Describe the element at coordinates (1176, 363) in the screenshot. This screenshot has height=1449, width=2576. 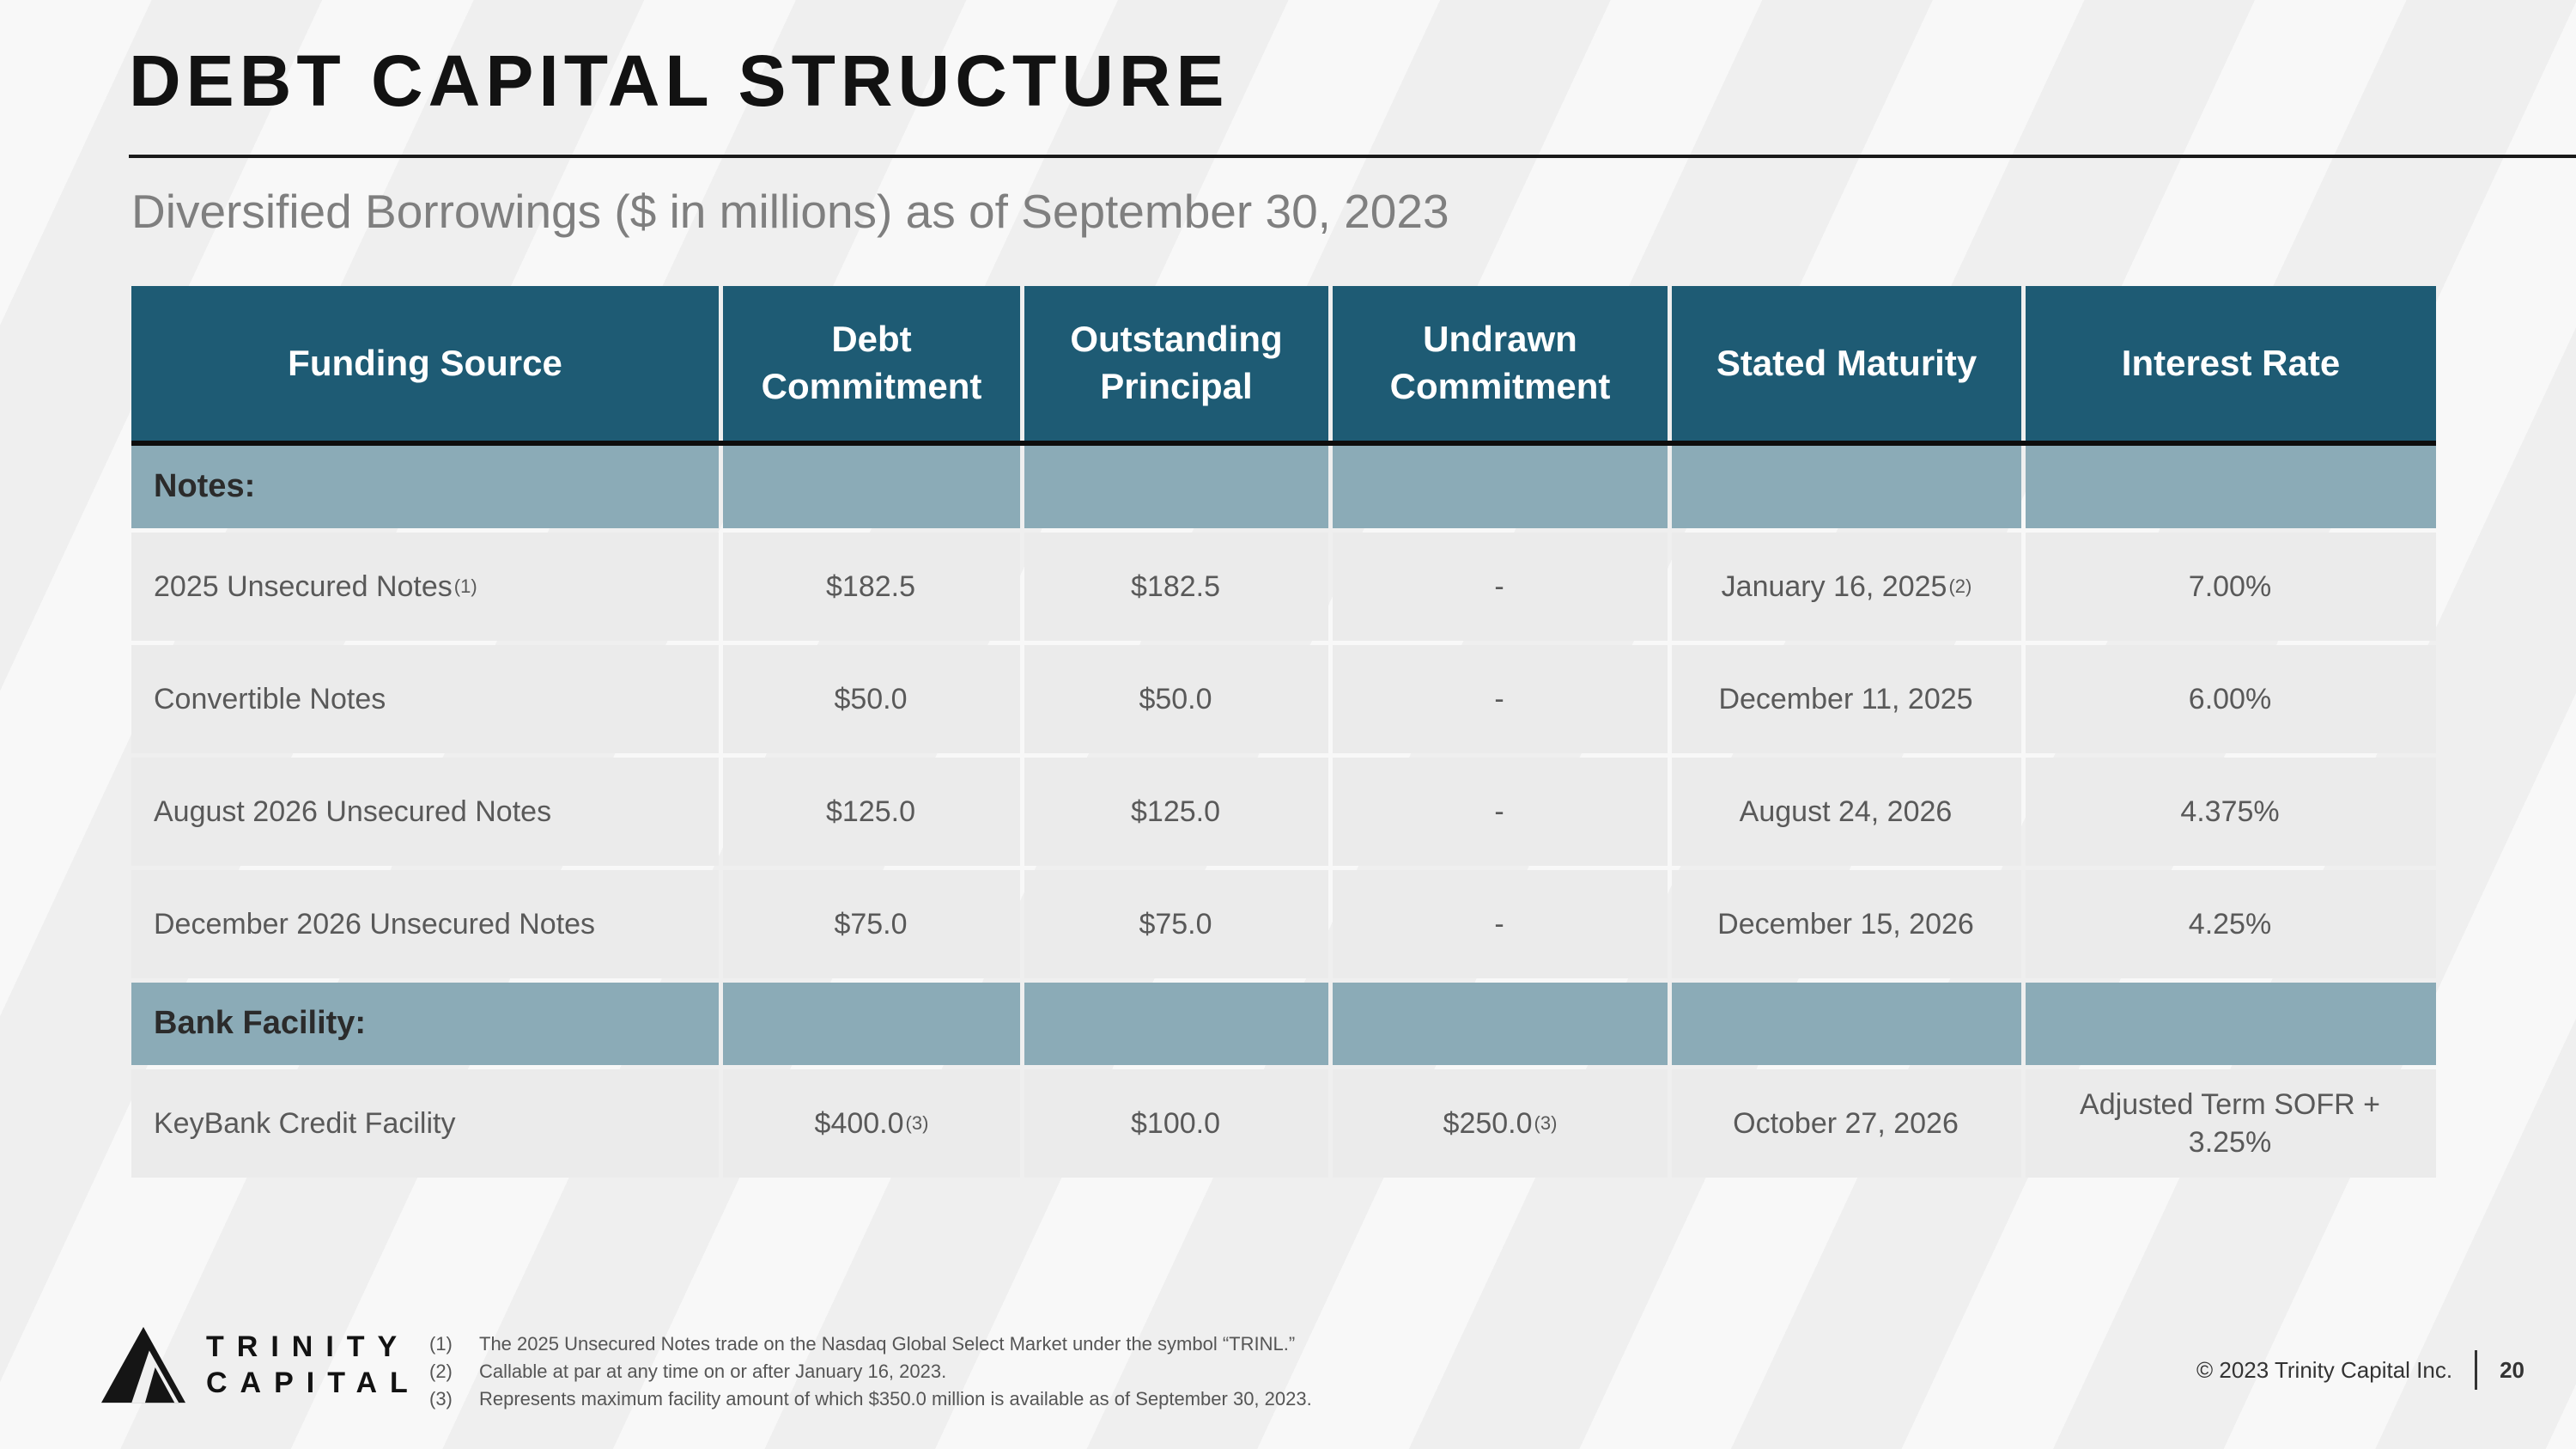
I see `column-header-outstanding-principal: Outstanding Principal` at that location.